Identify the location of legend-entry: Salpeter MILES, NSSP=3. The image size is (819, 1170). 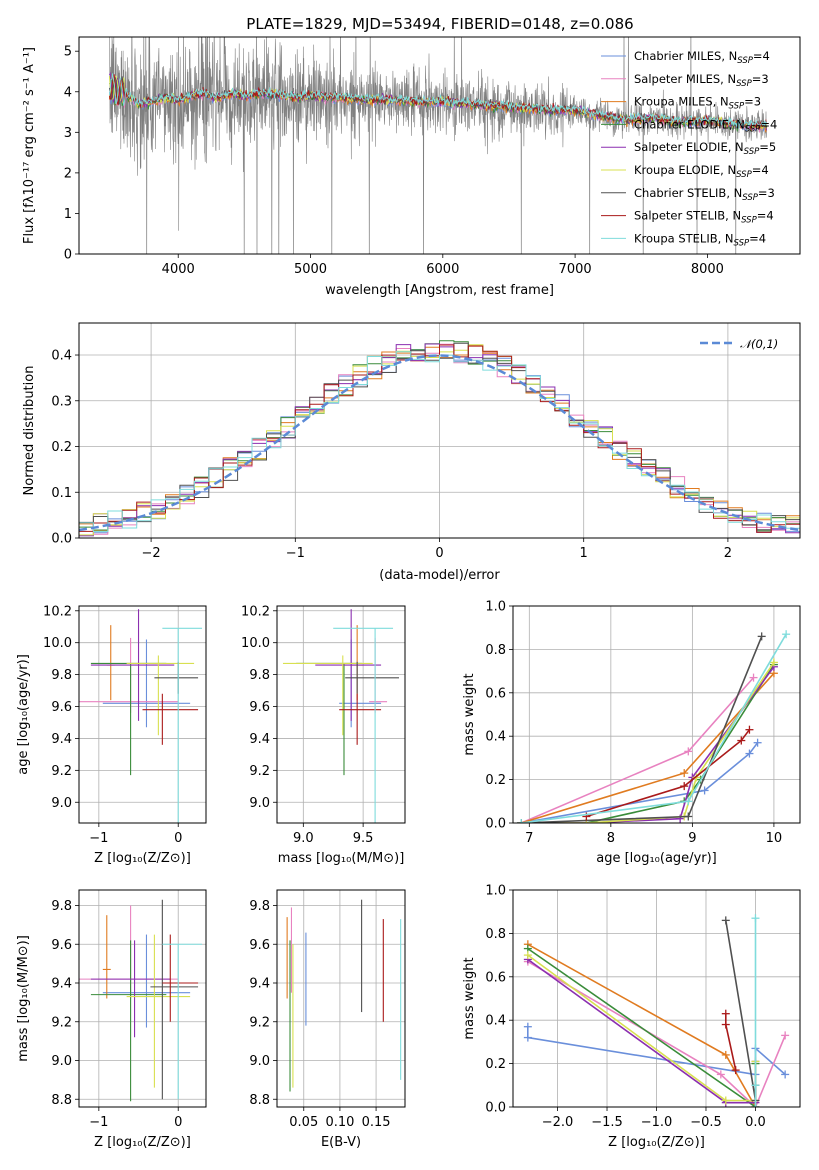
(701, 80).